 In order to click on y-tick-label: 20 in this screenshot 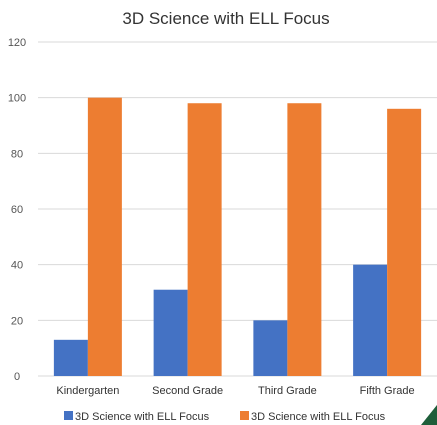, I will do `click(17, 321)`.